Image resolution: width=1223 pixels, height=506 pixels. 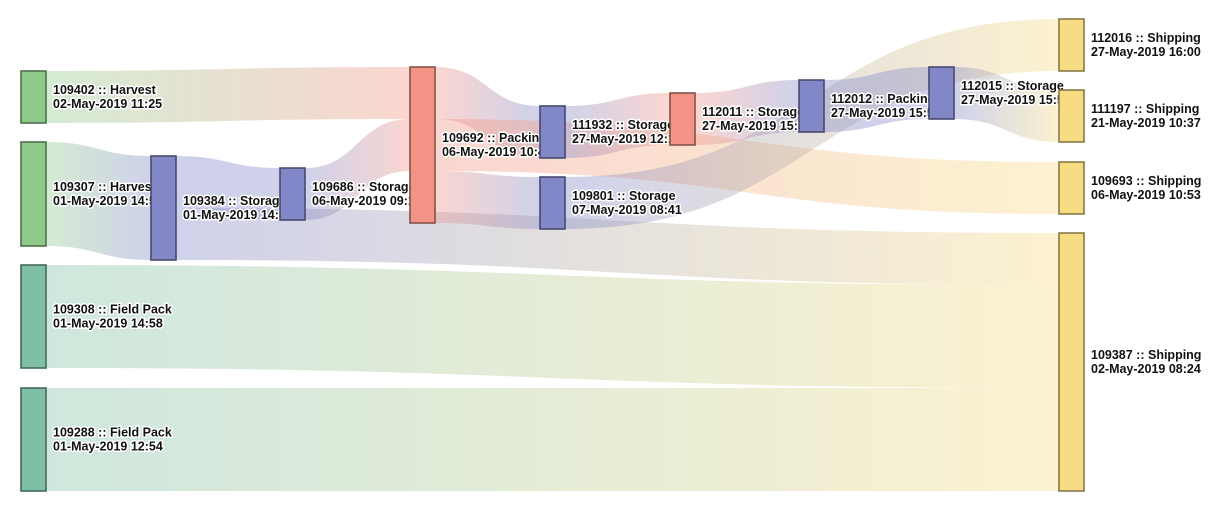 I want to click on node-title: 109692 :: Packing, so click(x=494, y=138).